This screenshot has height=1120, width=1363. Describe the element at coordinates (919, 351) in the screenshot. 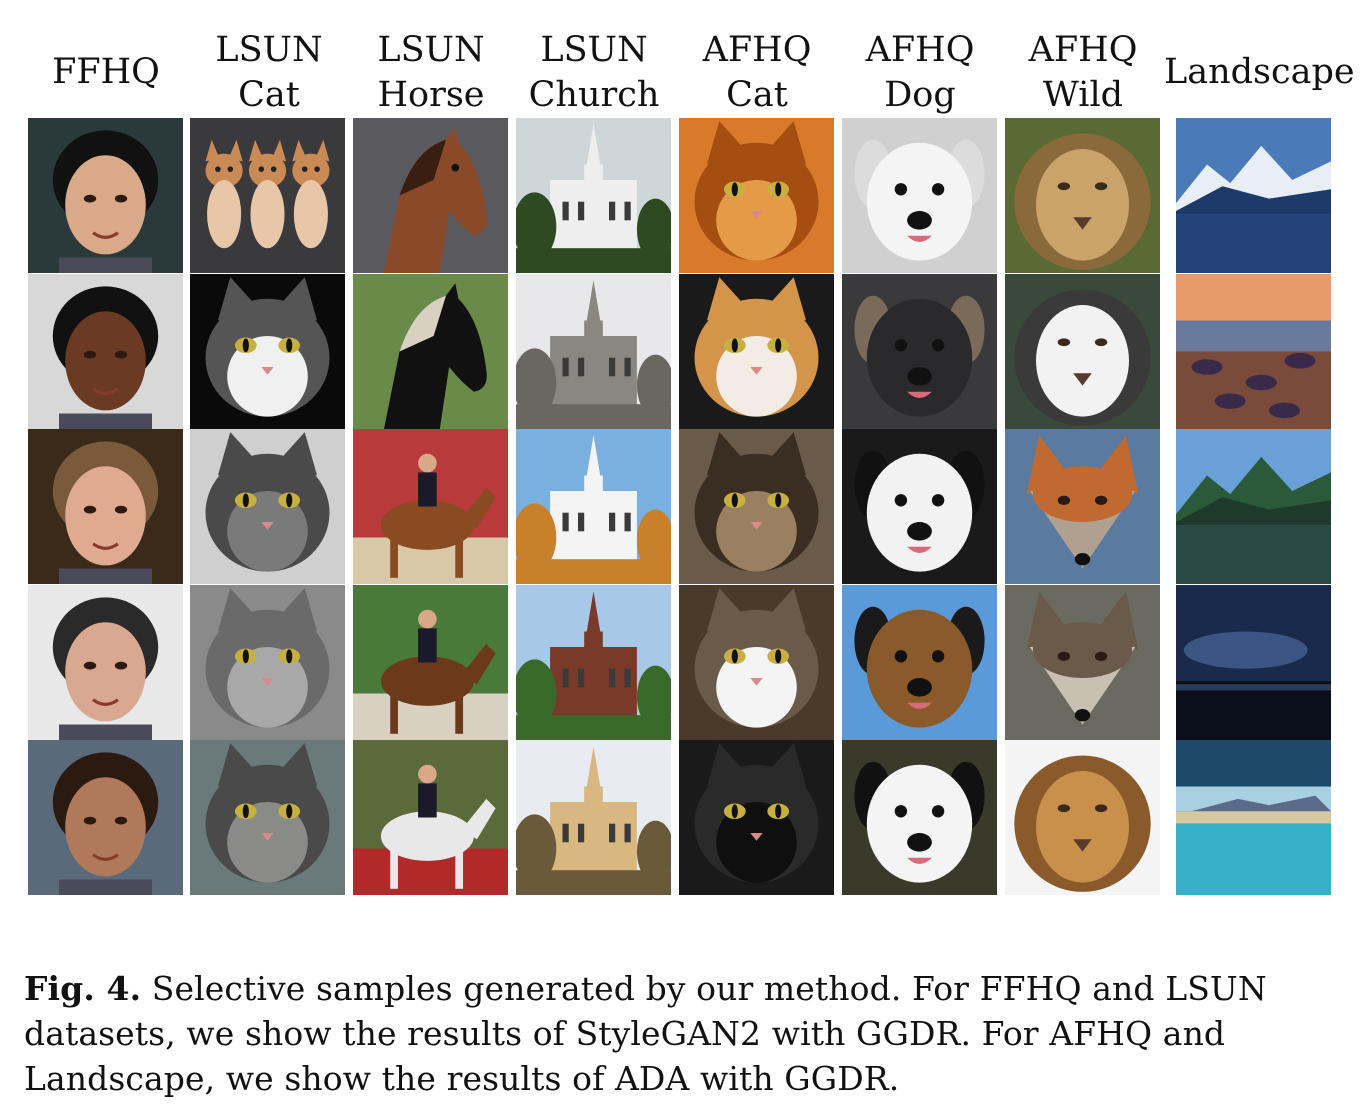

I see `sample-image-black-dog` at that location.